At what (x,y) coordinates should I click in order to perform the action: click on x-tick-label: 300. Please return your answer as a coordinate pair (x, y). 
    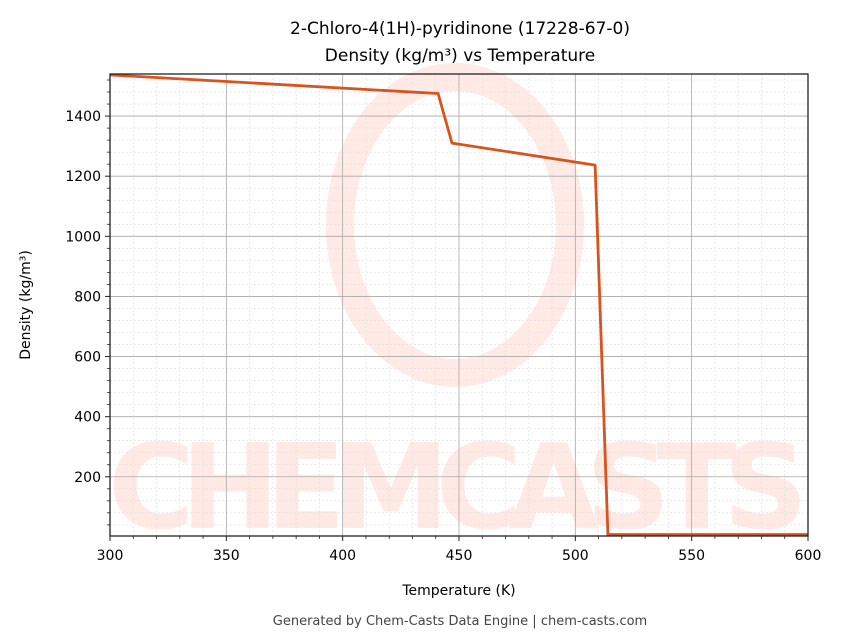
    Looking at the image, I should click on (110, 556).